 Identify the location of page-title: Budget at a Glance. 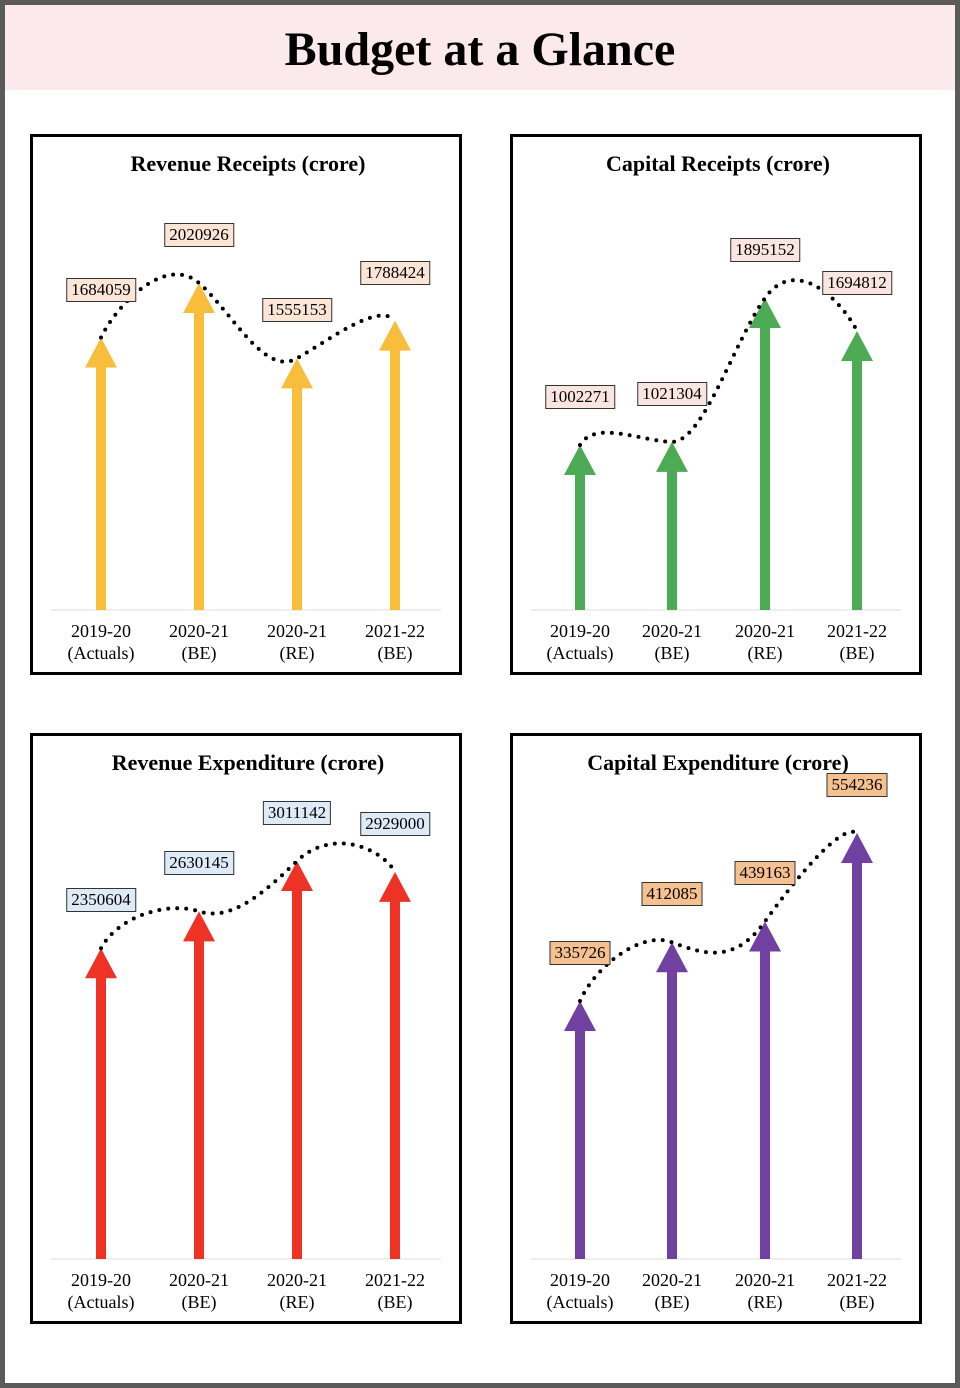
(480, 49).